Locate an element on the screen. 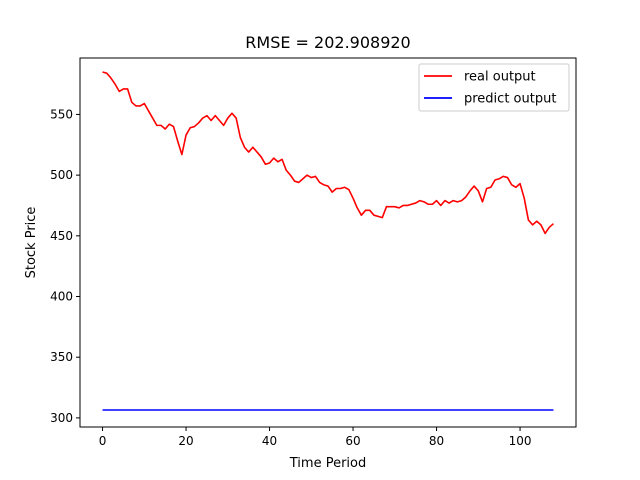 This screenshot has width=640, height=480. y-tick-label: 450 is located at coordinates (61, 236).